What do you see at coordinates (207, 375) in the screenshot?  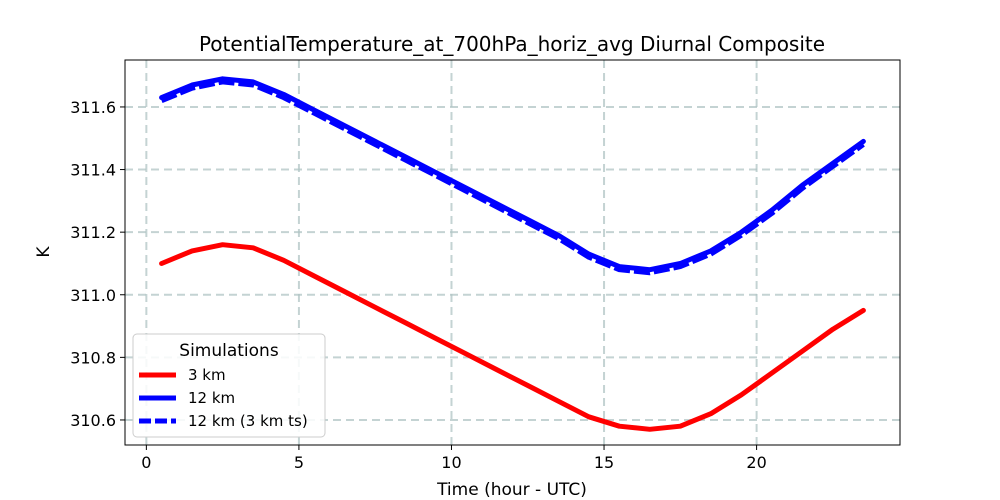 I see `legend-label: 3 km` at bounding box center [207, 375].